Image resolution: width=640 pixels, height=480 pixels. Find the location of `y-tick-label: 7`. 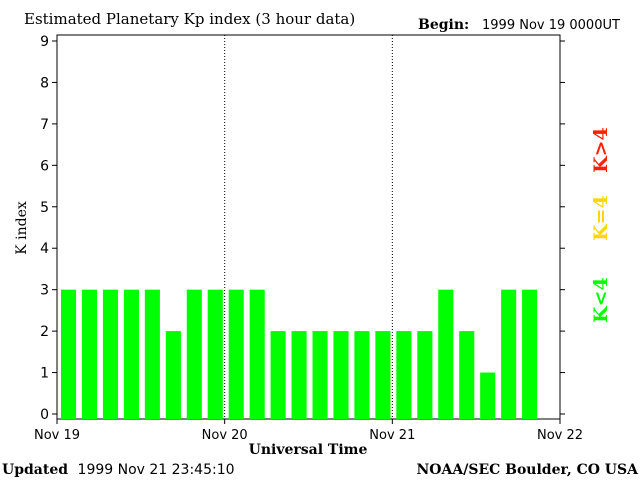

y-tick-label: 7 is located at coordinates (44, 125).